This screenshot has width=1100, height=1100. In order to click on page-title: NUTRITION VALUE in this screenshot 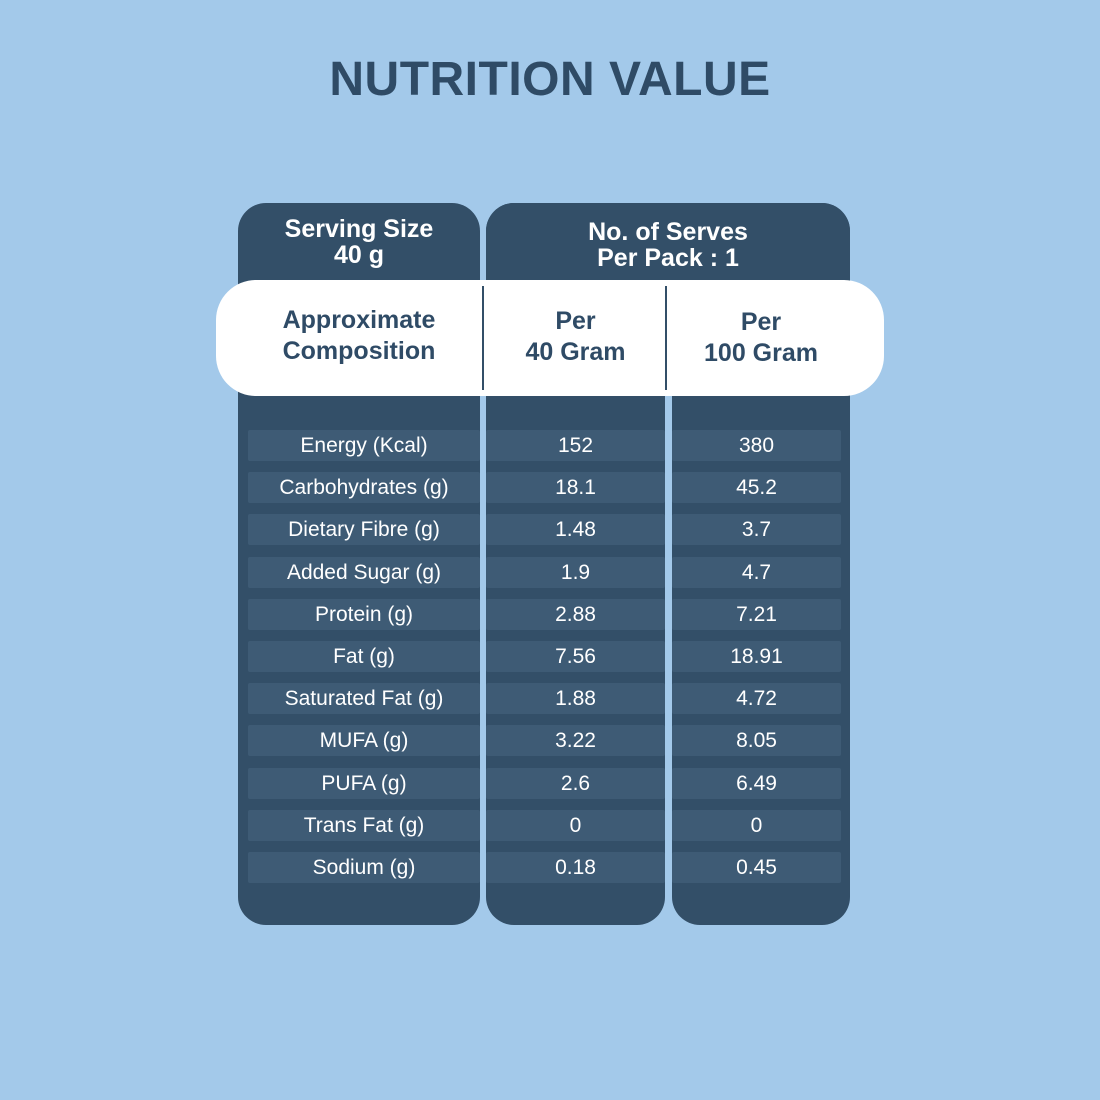, I will do `click(550, 79)`.